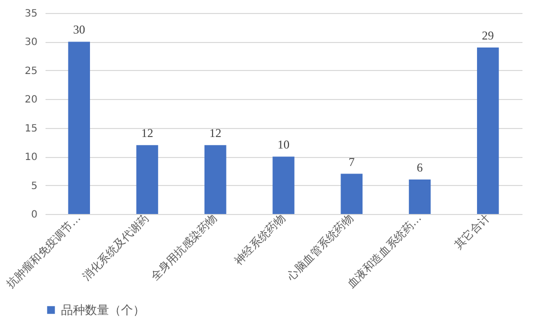 This screenshot has width=534, height=322. What do you see at coordinates (260, 240) in the screenshot?
I see `x-tick-label: 神经系统药物` at bounding box center [260, 240].